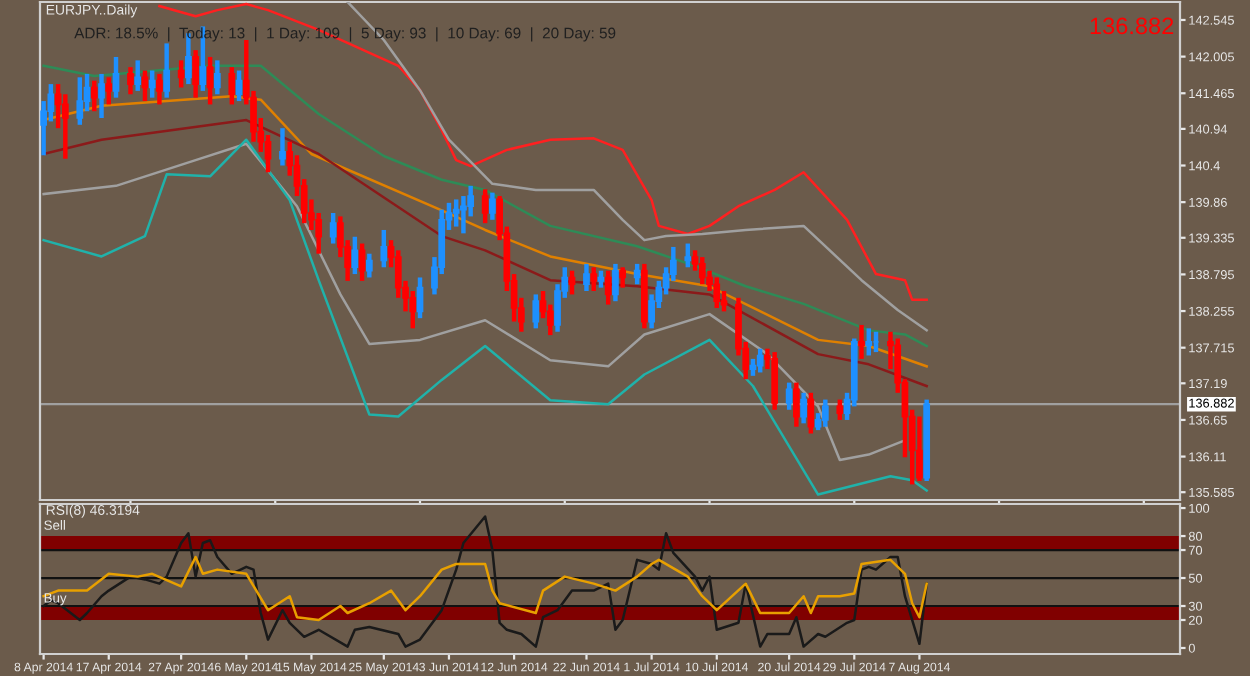  What do you see at coordinates (1132, 26) in the screenshot?
I see `annotation: 136.882` at bounding box center [1132, 26].